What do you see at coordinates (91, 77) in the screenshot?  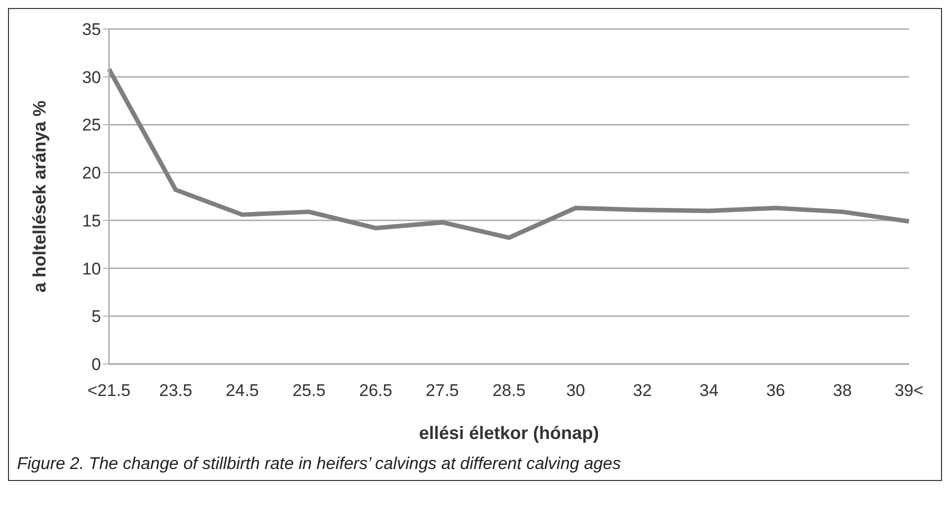 I see `y-tick-label: 30` at bounding box center [91, 77].